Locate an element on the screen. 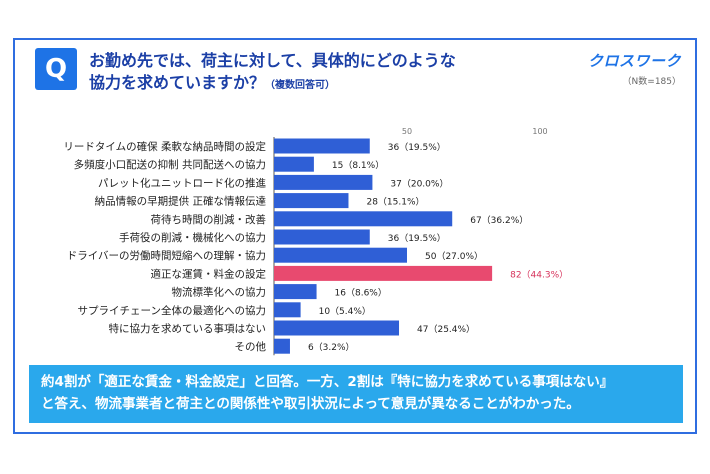 The width and height of the screenshot is (710, 474). category-label: 物流標準化への協力 is located at coordinates (219, 292).